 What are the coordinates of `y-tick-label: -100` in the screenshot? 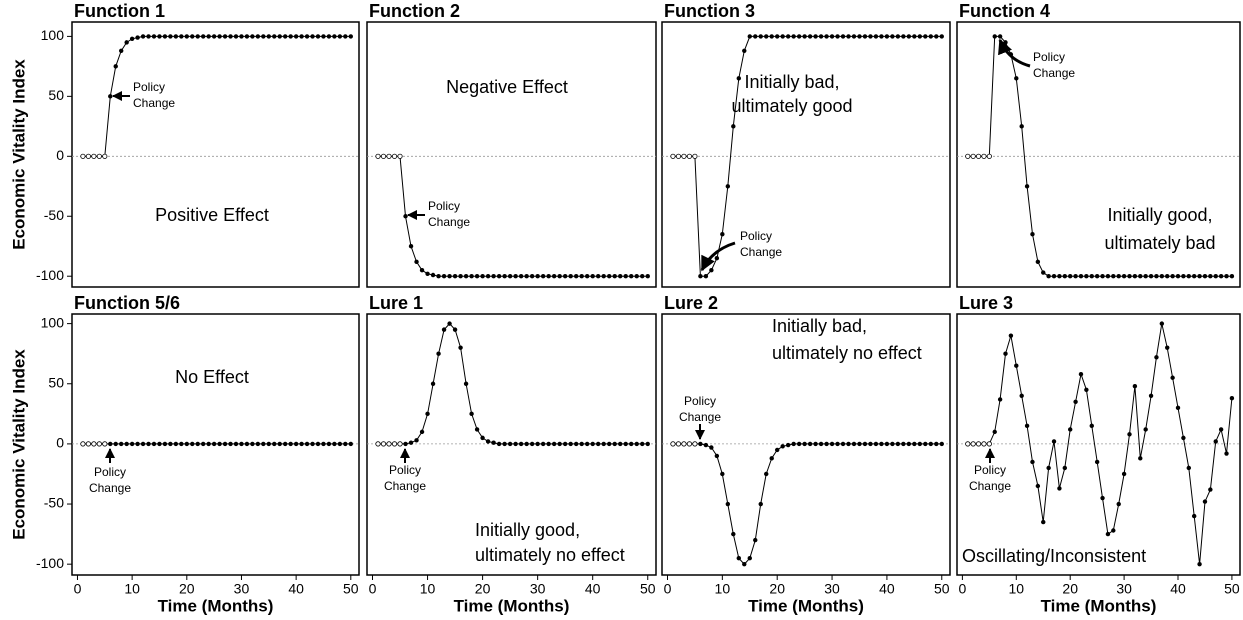 It's located at (50, 275).